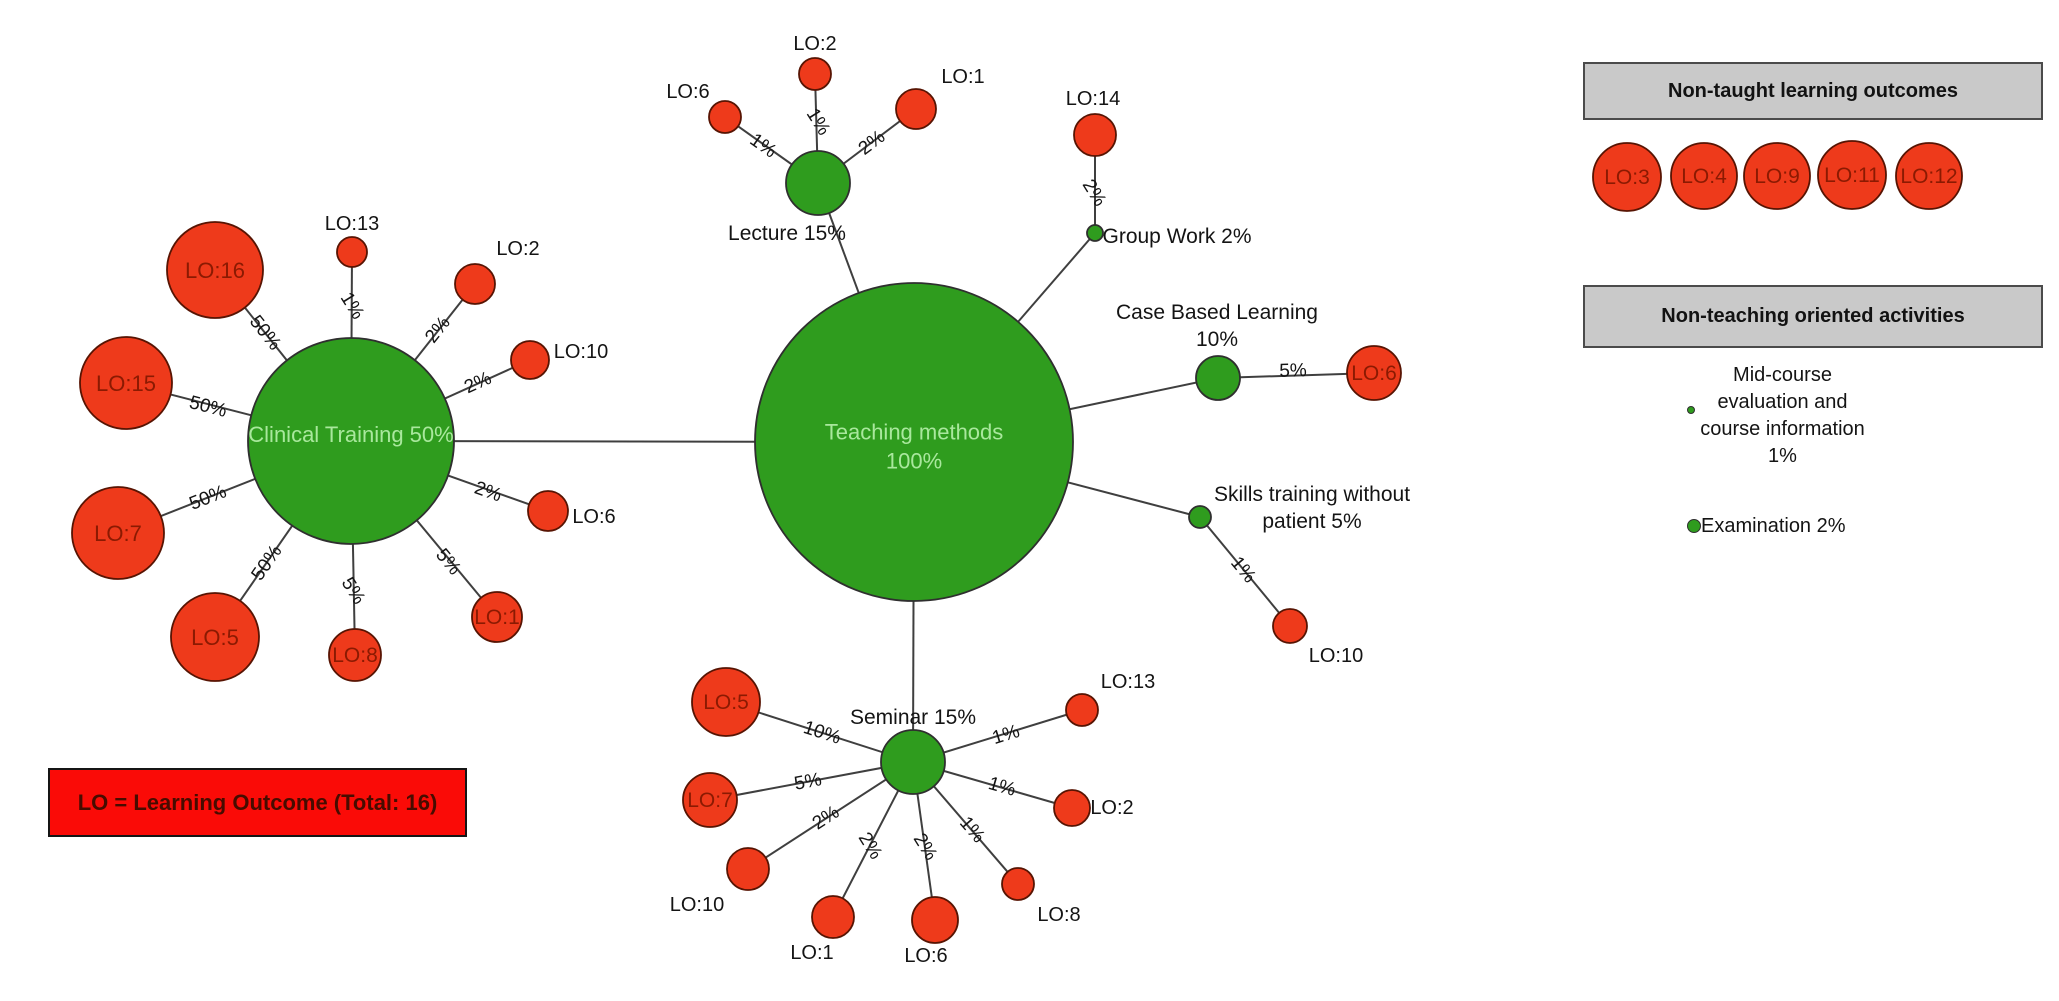 The height and width of the screenshot is (1001, 2059). I want to click on node-groupwork-lo14, so click(1095, 135).